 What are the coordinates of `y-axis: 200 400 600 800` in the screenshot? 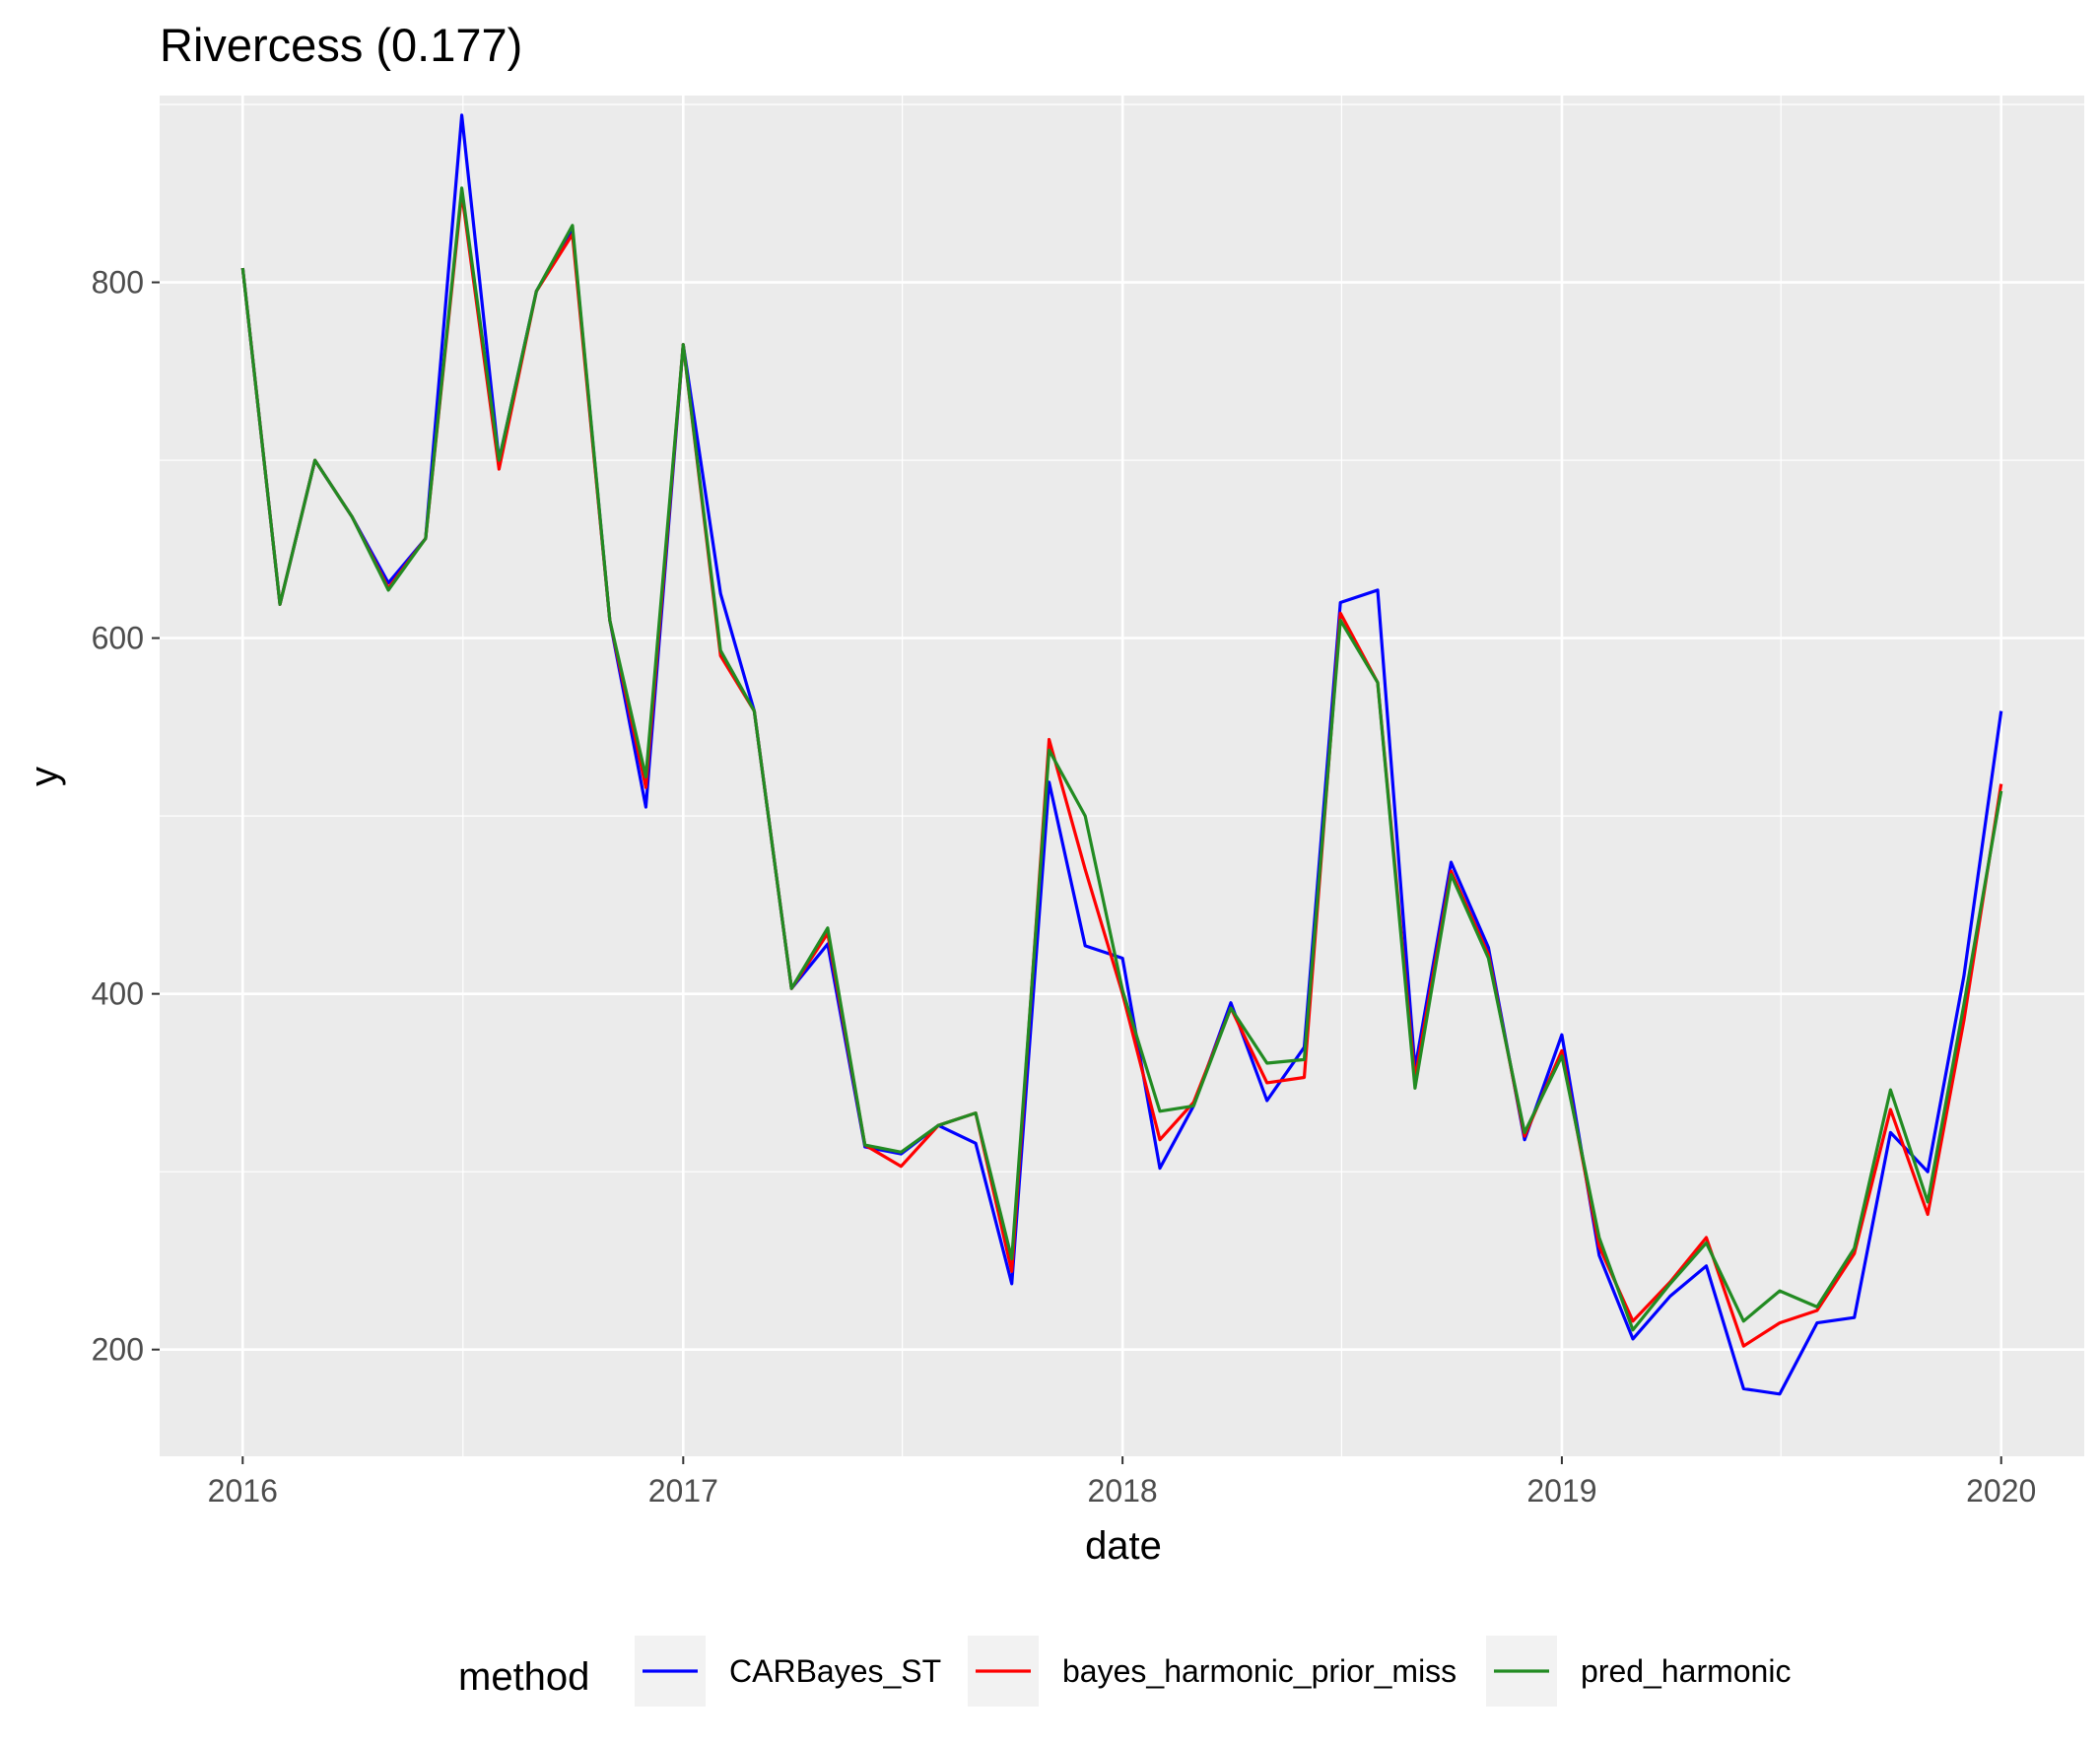 It's located at (126, 817).